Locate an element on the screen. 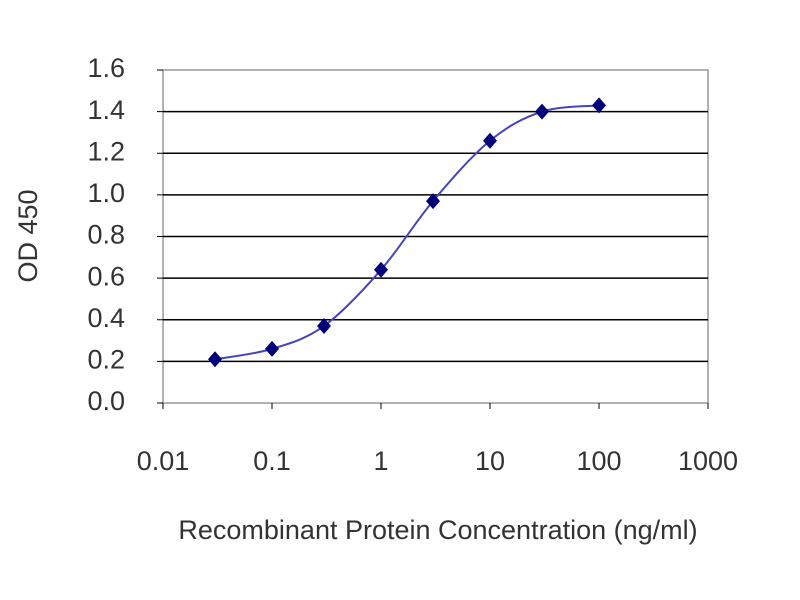 The image size is (800, 600). y-tick-label: 1.0 is located at coordinates (106, 193).